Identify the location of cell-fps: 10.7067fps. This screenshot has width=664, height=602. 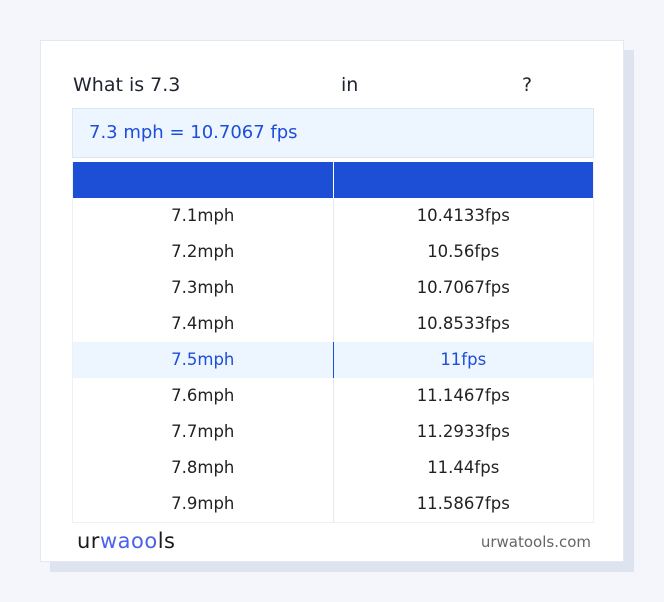
(463, 287).